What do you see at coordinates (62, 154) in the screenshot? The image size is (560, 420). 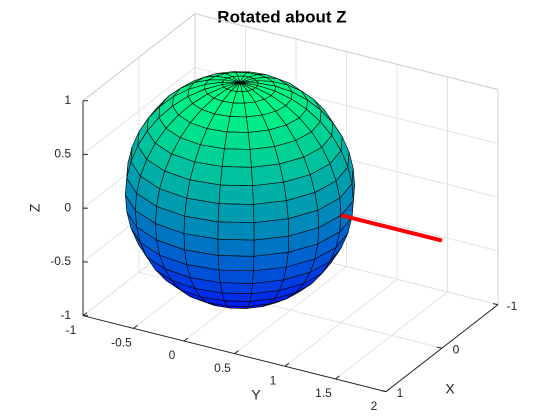 I see `z-tick-label: 0.5` at bounding box center [62, 154].